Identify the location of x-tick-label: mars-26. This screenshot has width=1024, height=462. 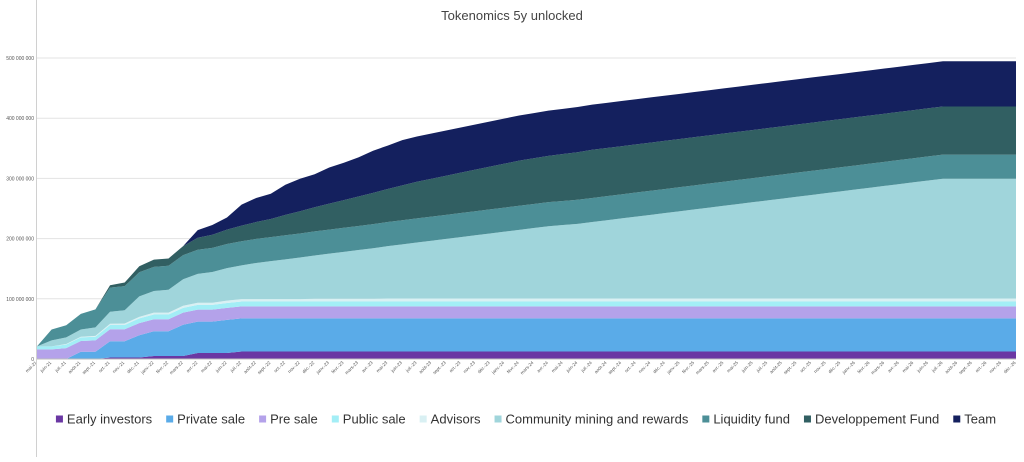
(878, 368).